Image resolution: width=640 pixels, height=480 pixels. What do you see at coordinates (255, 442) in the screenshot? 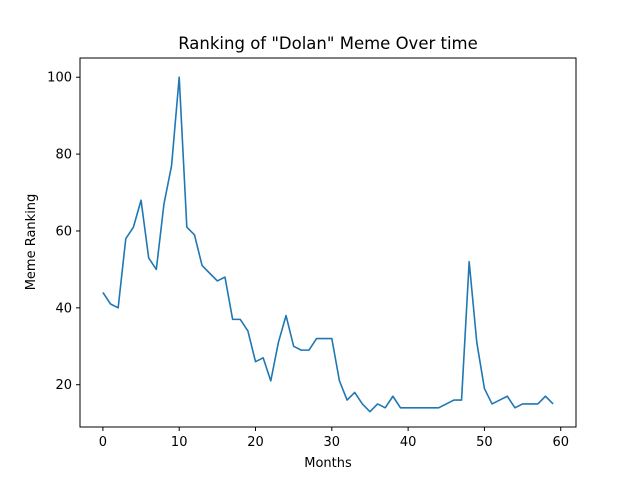
I see `x-tick-label: 20` at bounding box center [255, 442].